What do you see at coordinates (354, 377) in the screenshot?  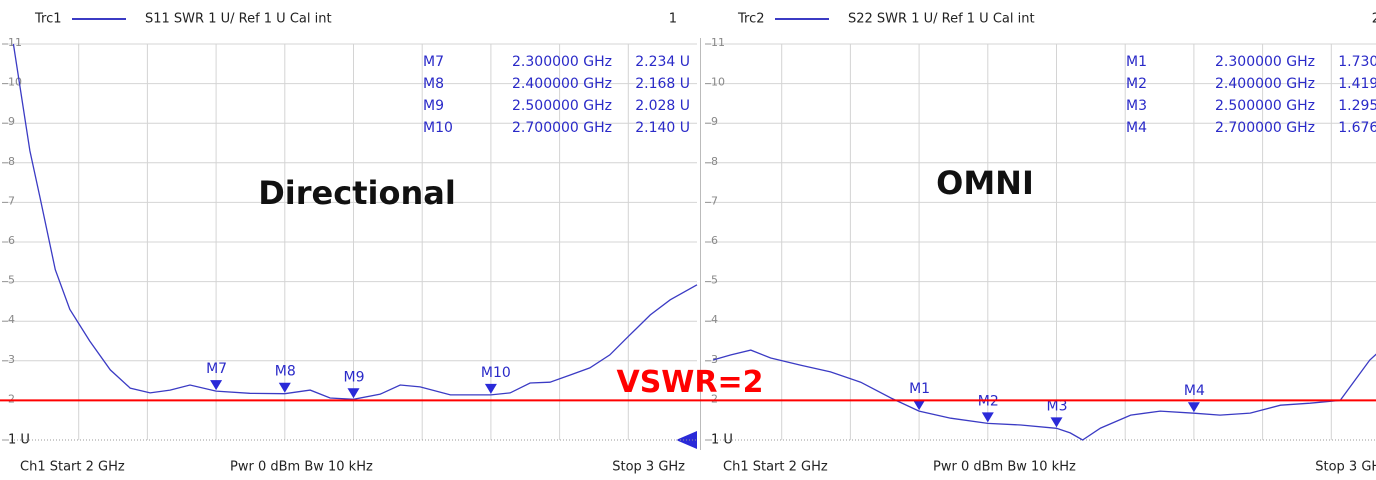 I see `marker-label: M9` at bounding box center [354, 377].